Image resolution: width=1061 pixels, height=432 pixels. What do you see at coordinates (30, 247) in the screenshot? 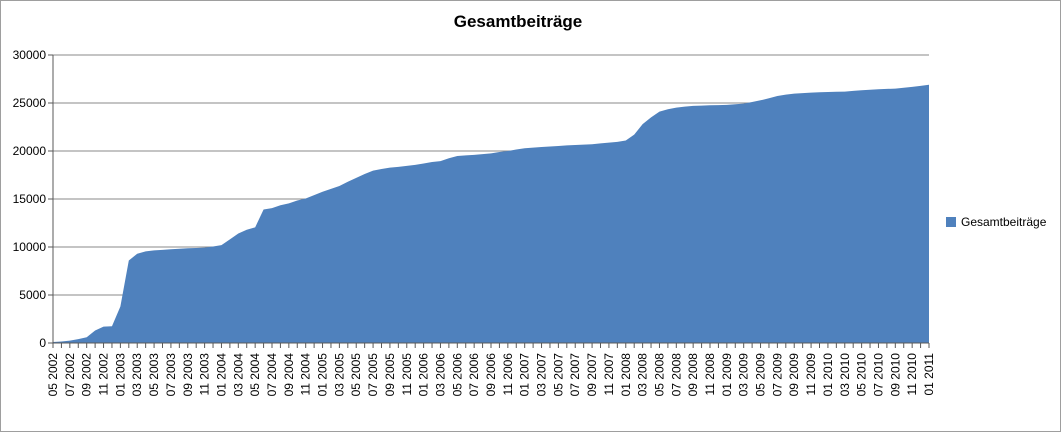
I see `y-tick-label: 10000` at bounding box center [30, 247].